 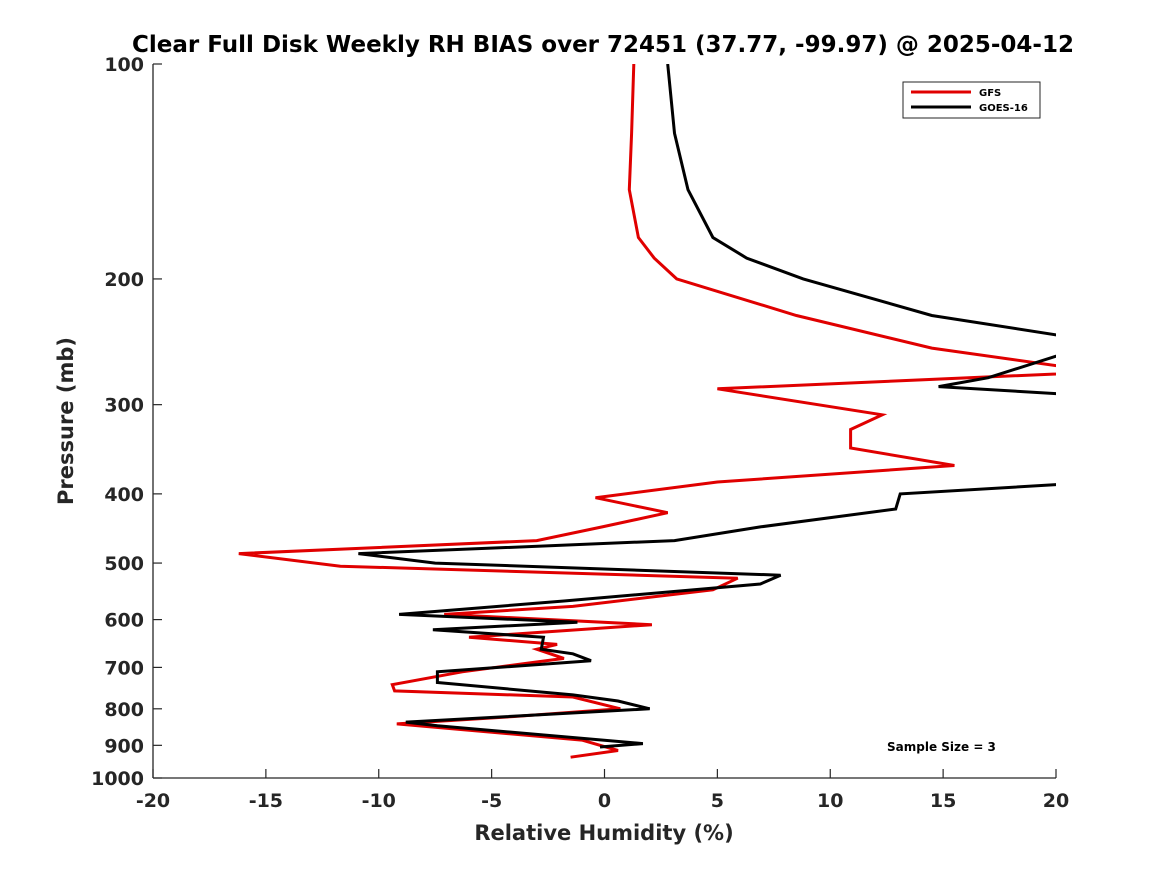 I want to click on sample-size-annotation: Sample Size = 3, so click(x=941, y=747).